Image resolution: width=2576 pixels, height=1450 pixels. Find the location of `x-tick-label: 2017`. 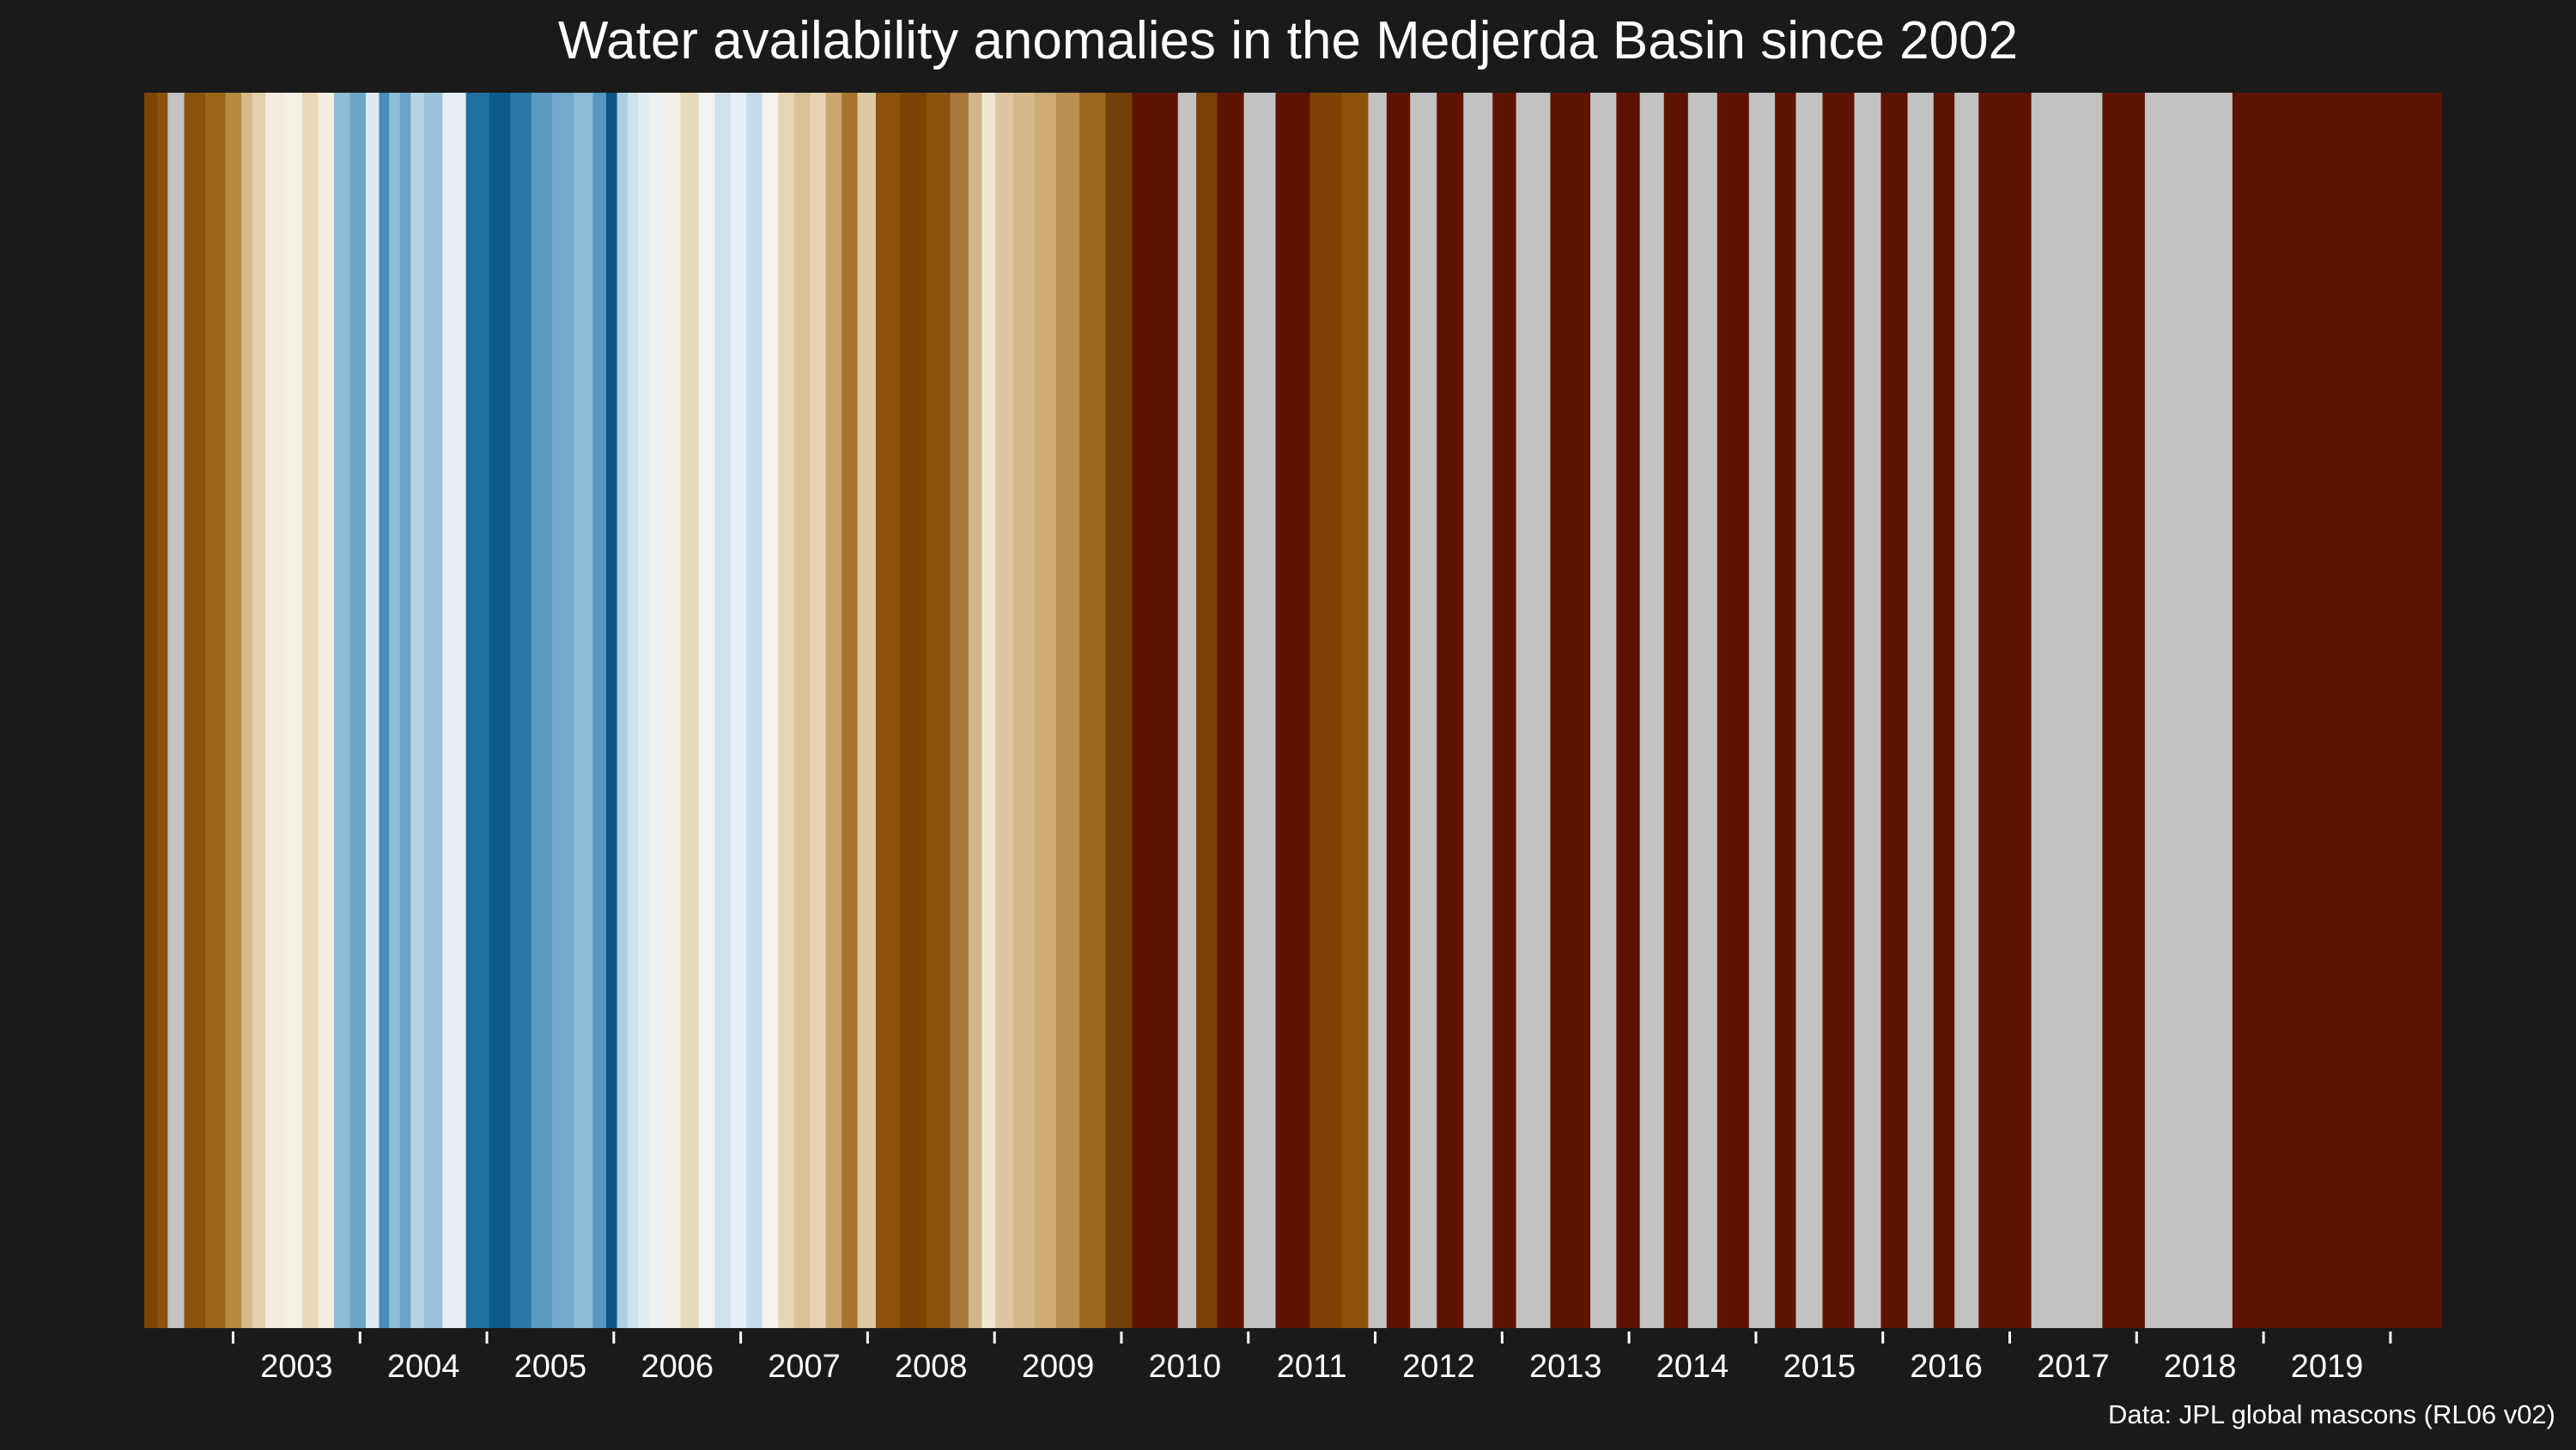

x-tick-label: 2017 is located at coordinates (2073, 1367).